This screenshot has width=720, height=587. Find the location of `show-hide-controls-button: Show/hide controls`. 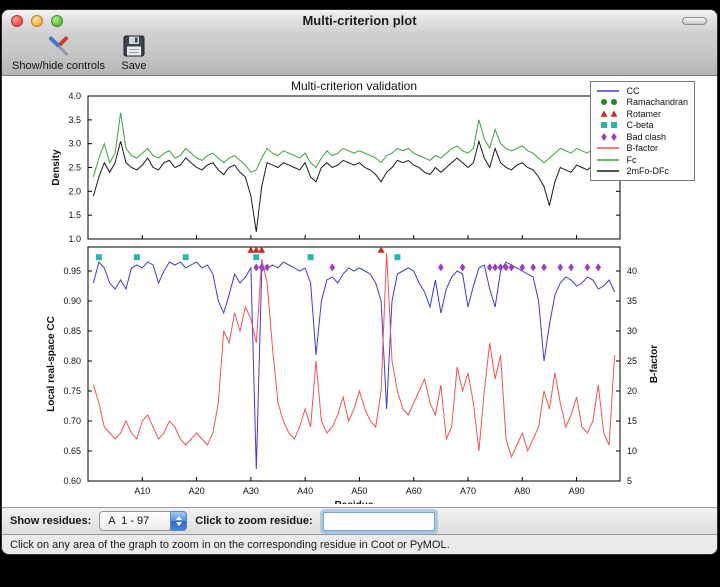

show-hide-controls-button: Show/hide controls is located at coordinates (58, 52).